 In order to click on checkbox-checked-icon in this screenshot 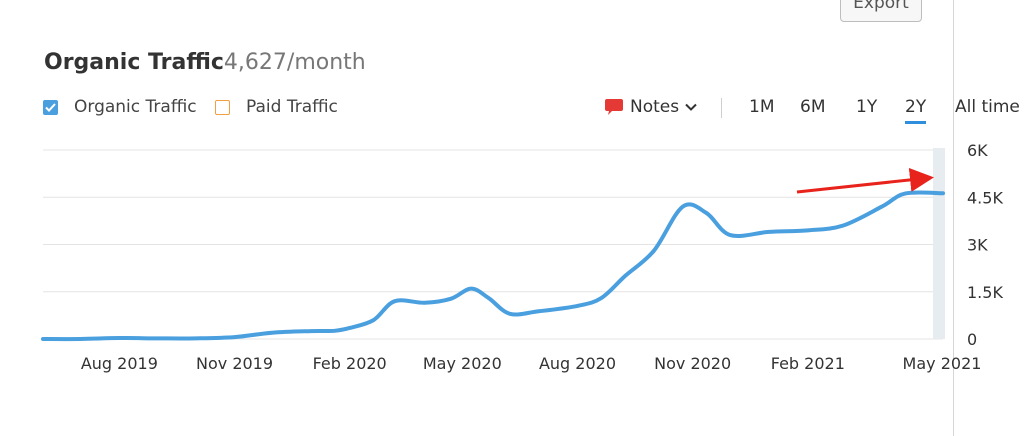, I will do `click(50, 107)`.